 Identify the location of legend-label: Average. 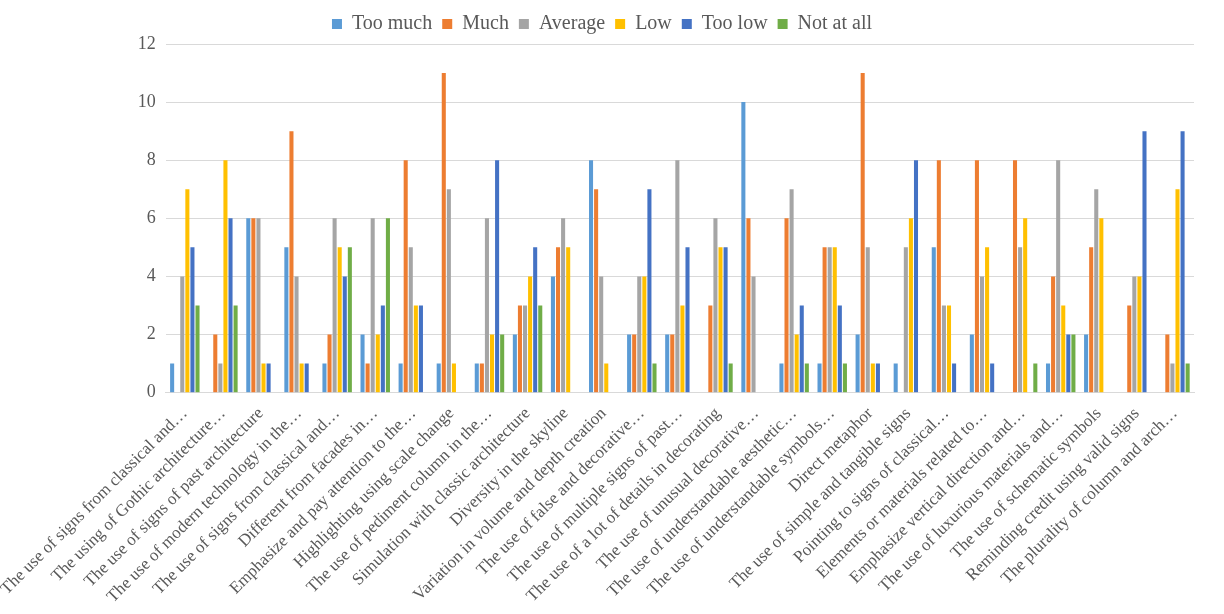
(572, 23).